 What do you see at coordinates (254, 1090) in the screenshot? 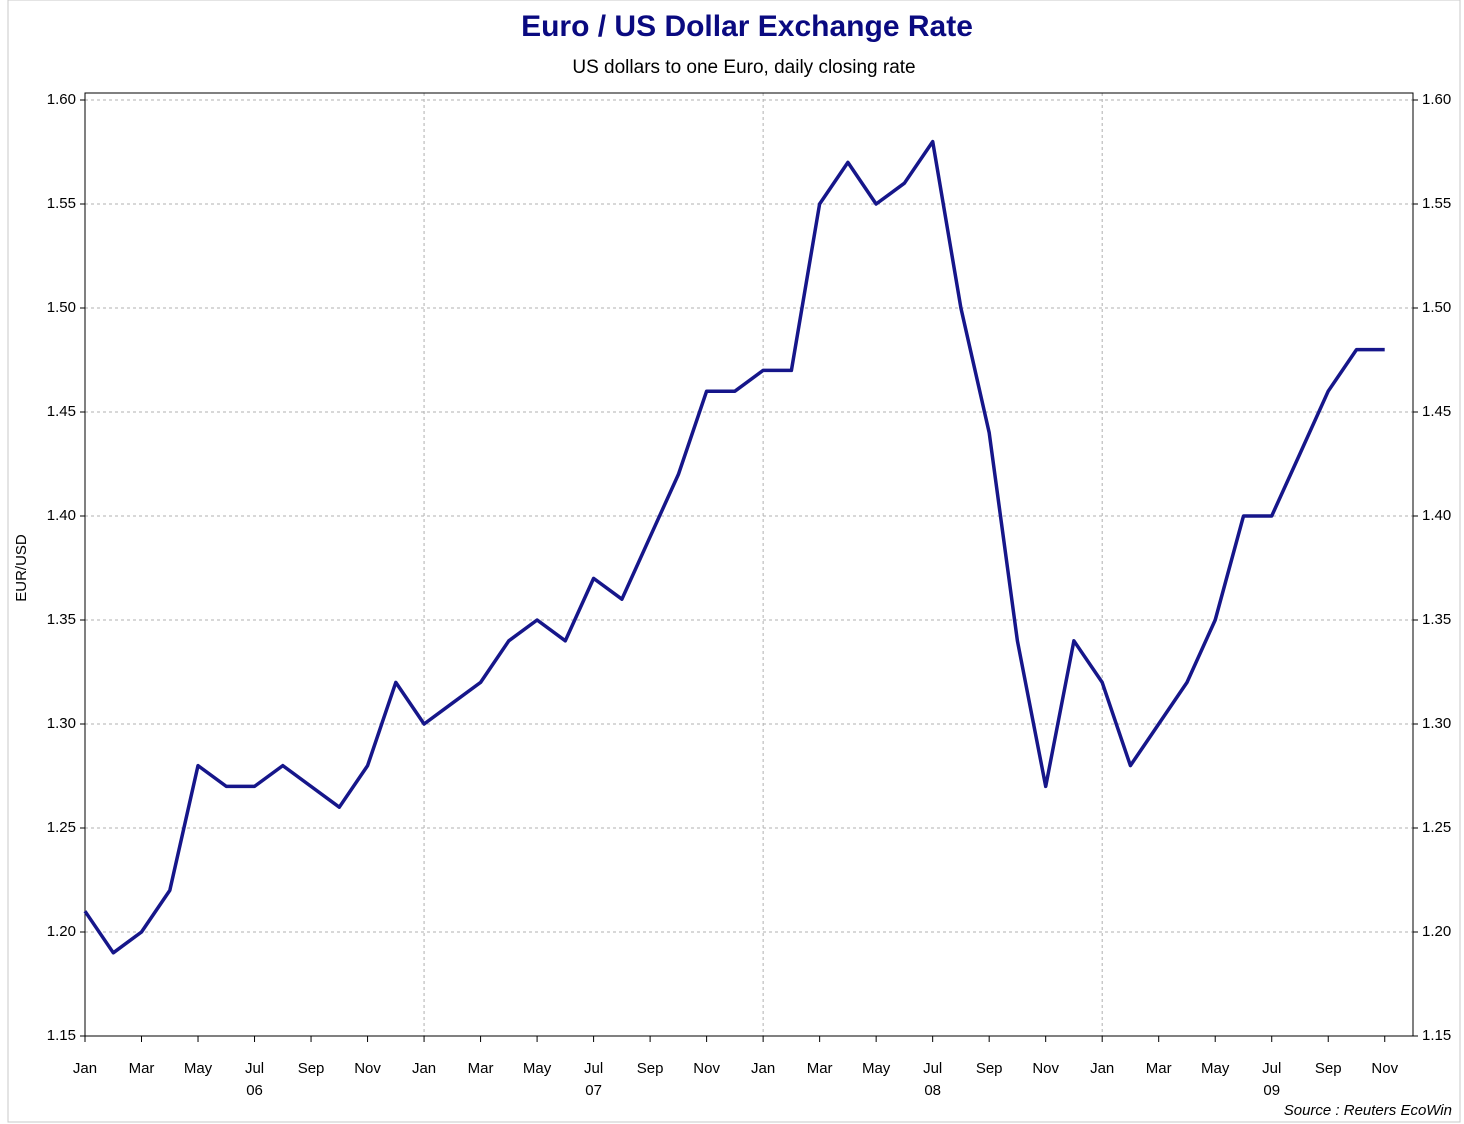
I see `year-label: 06` at bounding box center [254, 1090].